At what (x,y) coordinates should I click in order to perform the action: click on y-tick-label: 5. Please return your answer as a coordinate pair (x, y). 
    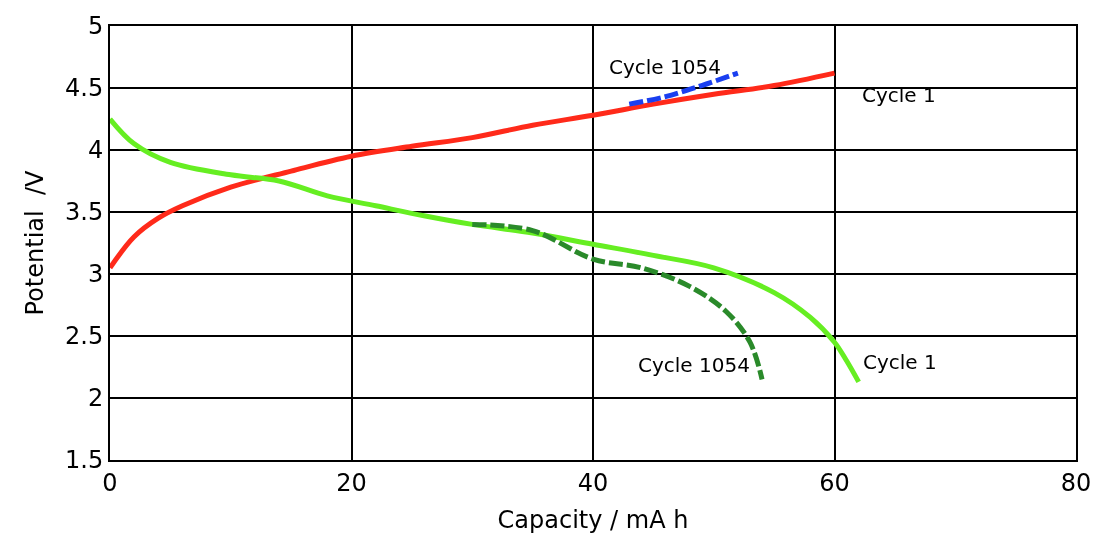
    Looking at the image, I should click on (95, 26).